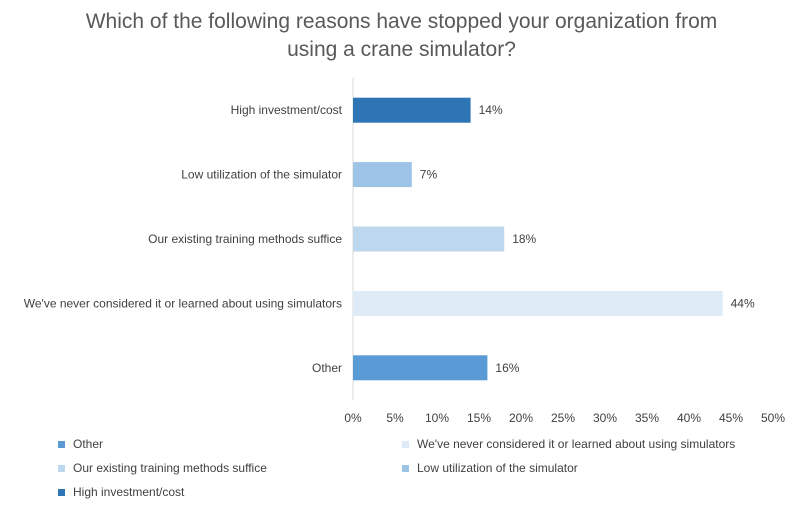 The width and height of the screenshot is (803, 510). What do you see at coordinates (61, 468) in the screenshot?
I see `legend-swatch-existing-methods` at bounding box center [61, 468].